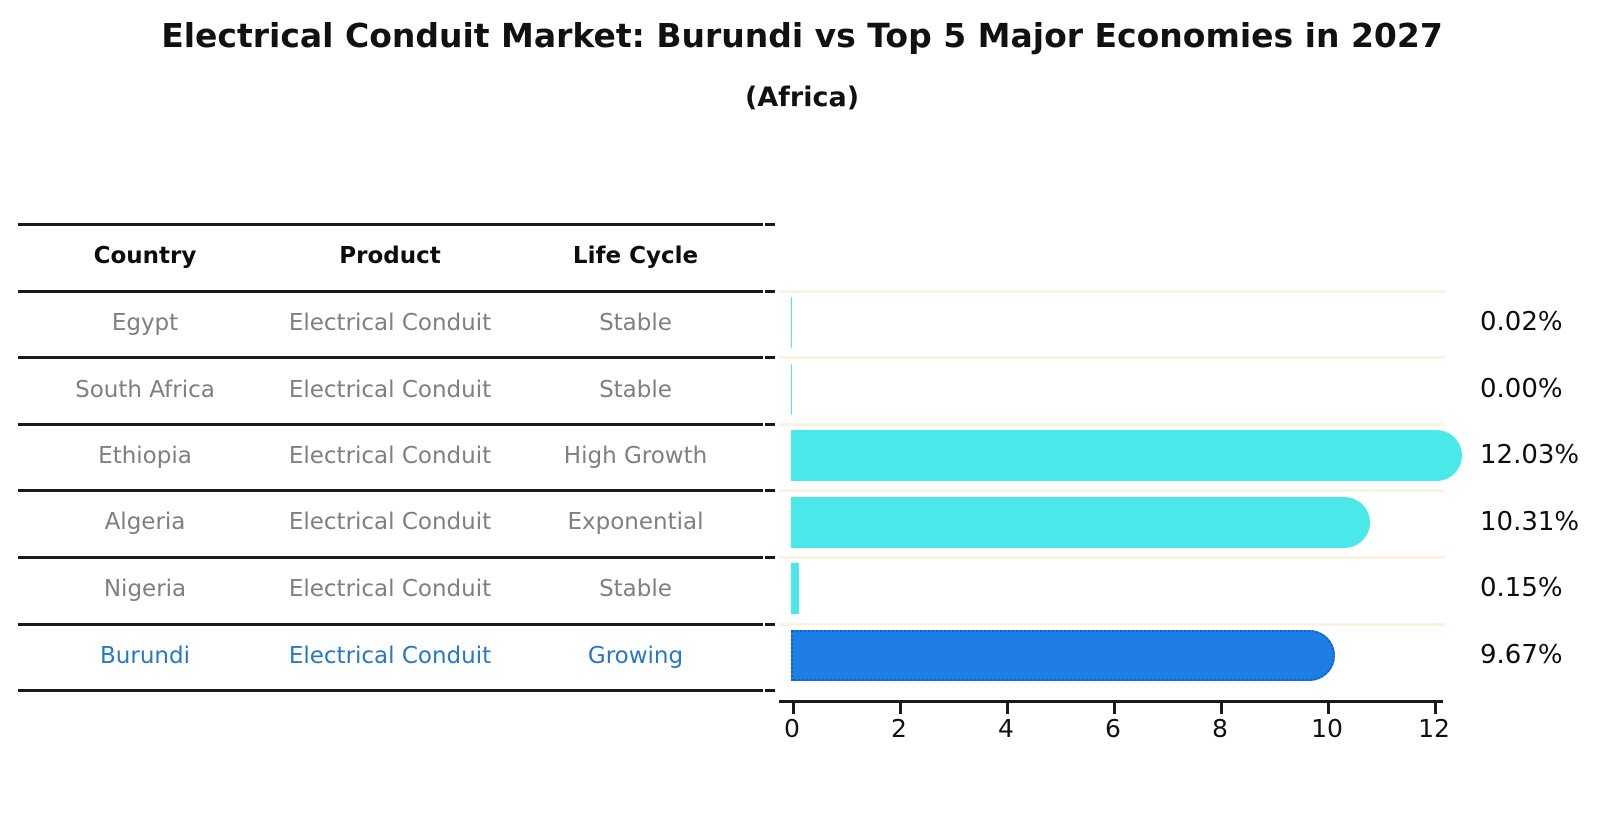  What do you see at coordinates (802, 97) in the screenshot?
I see `chart-subtitle: (Africa)` at bounding box center [802, 97].